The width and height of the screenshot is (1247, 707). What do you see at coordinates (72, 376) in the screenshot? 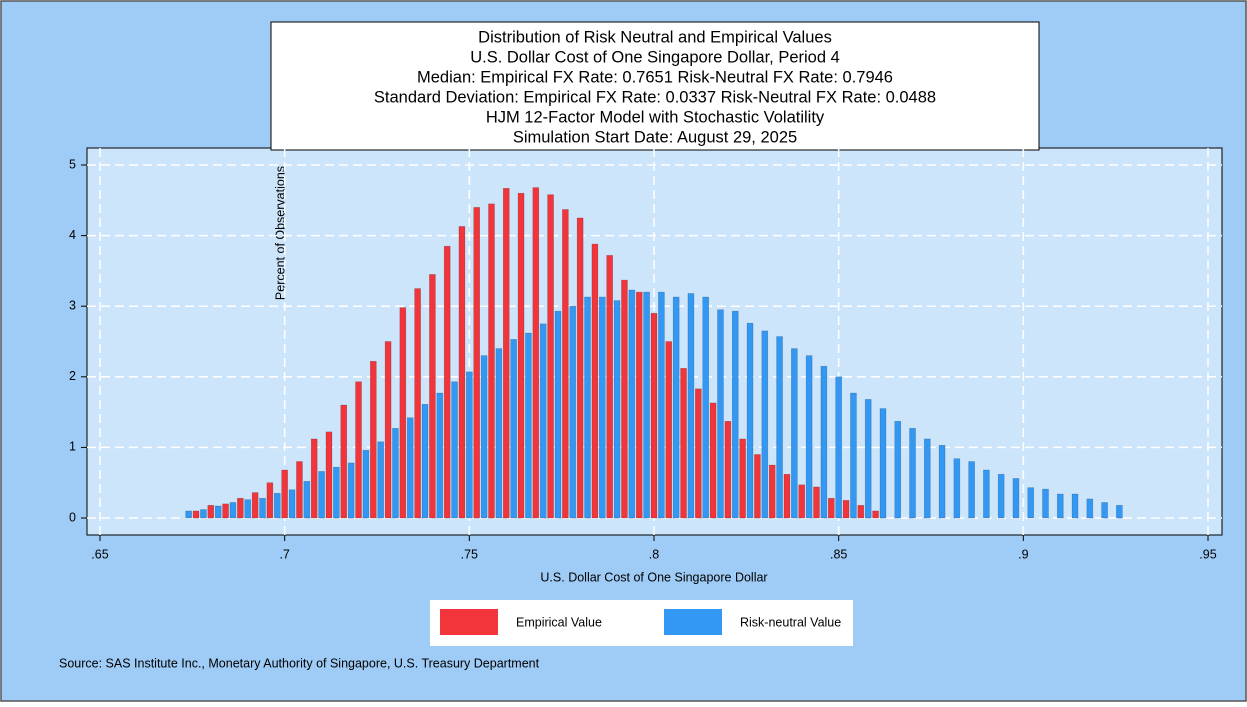
I see `y-tick-label: 2` at bounding box center [72, 376].